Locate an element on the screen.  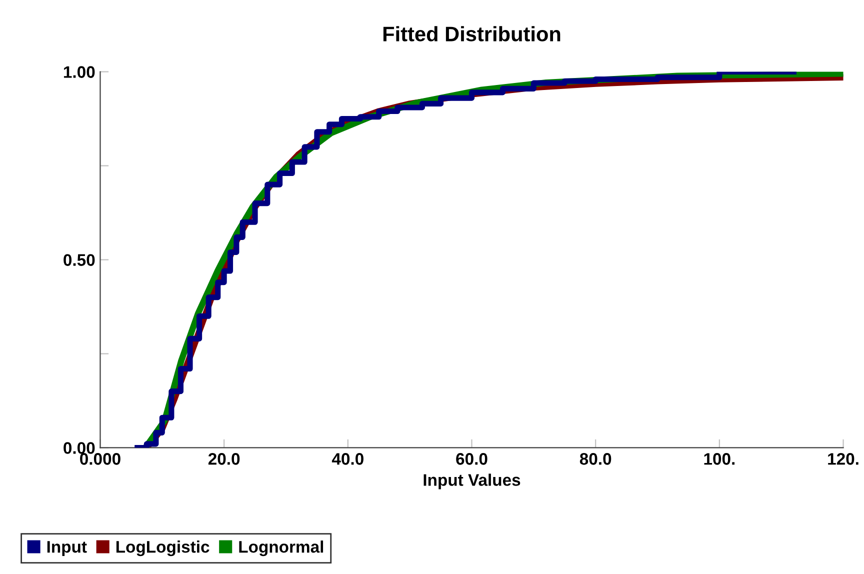
x-tick-label: 100. is located at coordinates (719, 459).